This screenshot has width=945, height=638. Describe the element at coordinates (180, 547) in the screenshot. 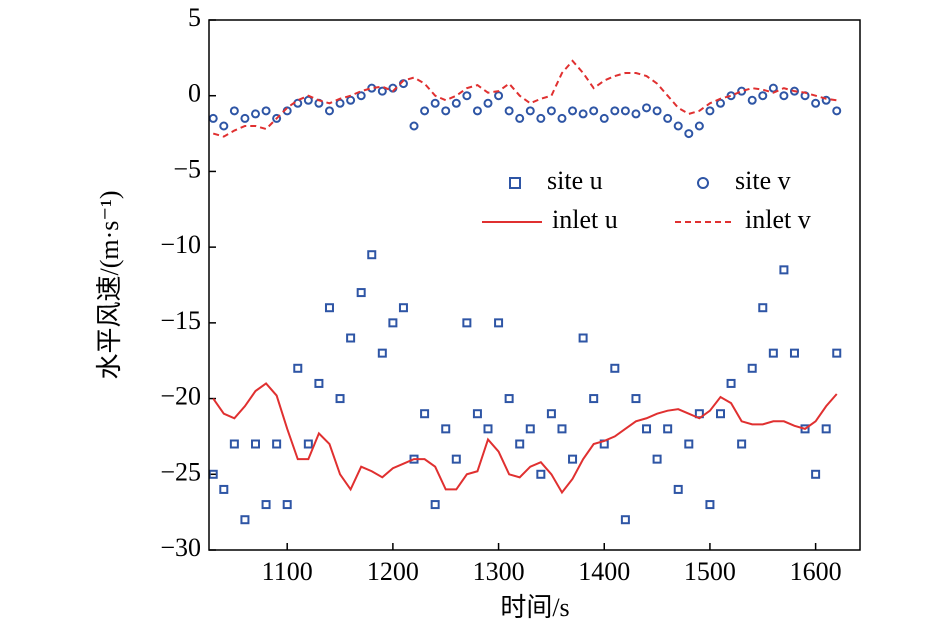

I see `y-tick-label: −30` at that location.